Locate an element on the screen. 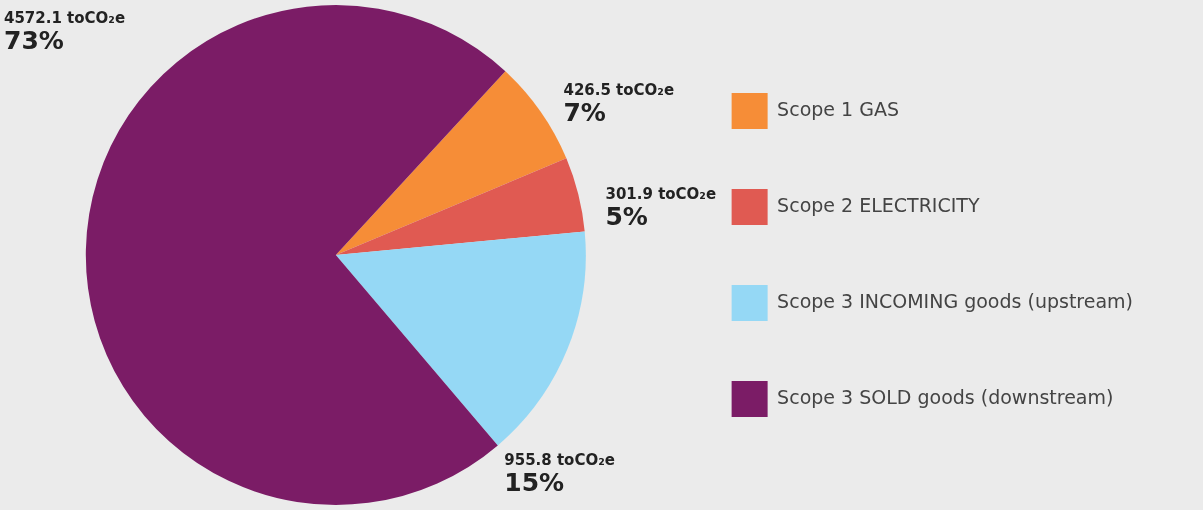 Image resolution: width=1203 pixels, height=510 pixels. legend-label: Scope 3 INCOMING goods (upstream) is located at coordinates (955, 300).